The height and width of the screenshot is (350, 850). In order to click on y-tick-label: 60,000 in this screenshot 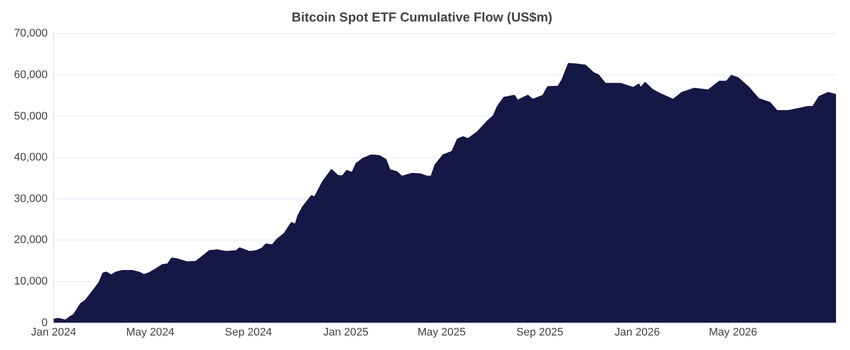, I will do `click(31, 74)`.